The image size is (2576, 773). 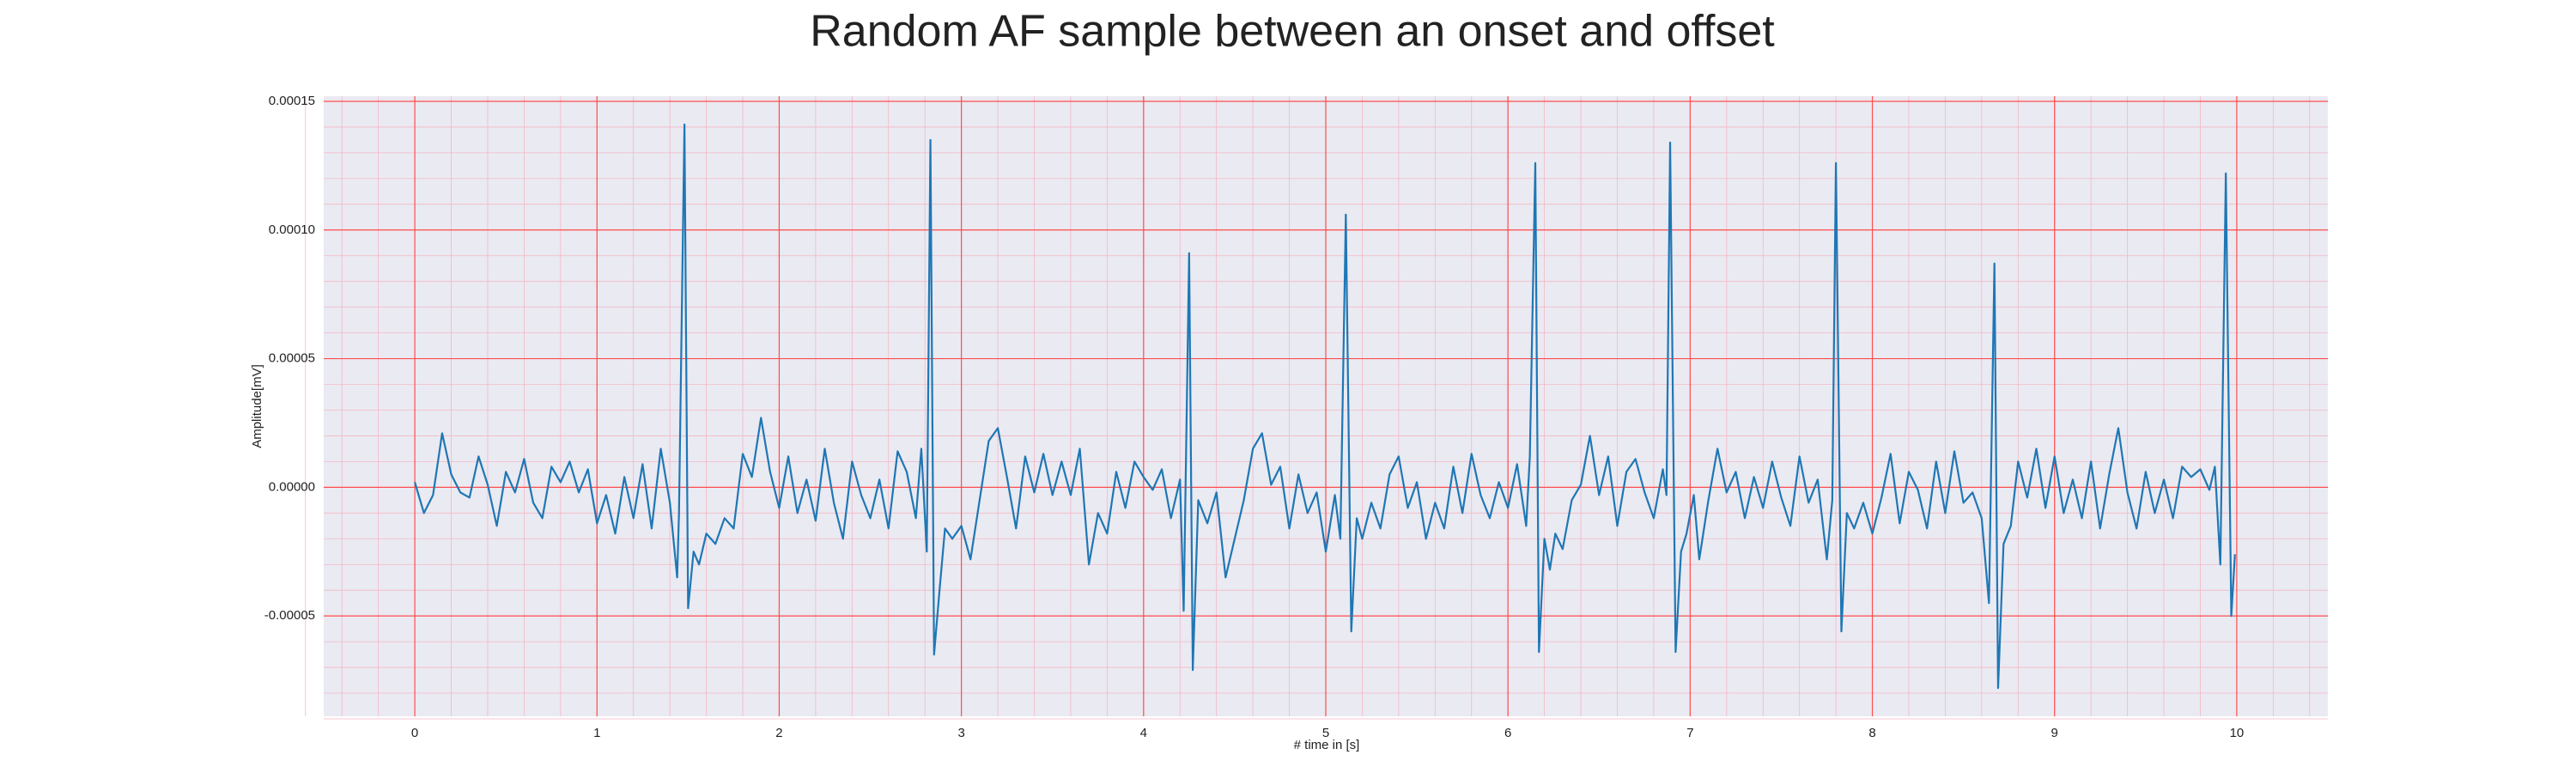 I want to click on x-axis-label: # time in [s], so click(x=1327, y=745).